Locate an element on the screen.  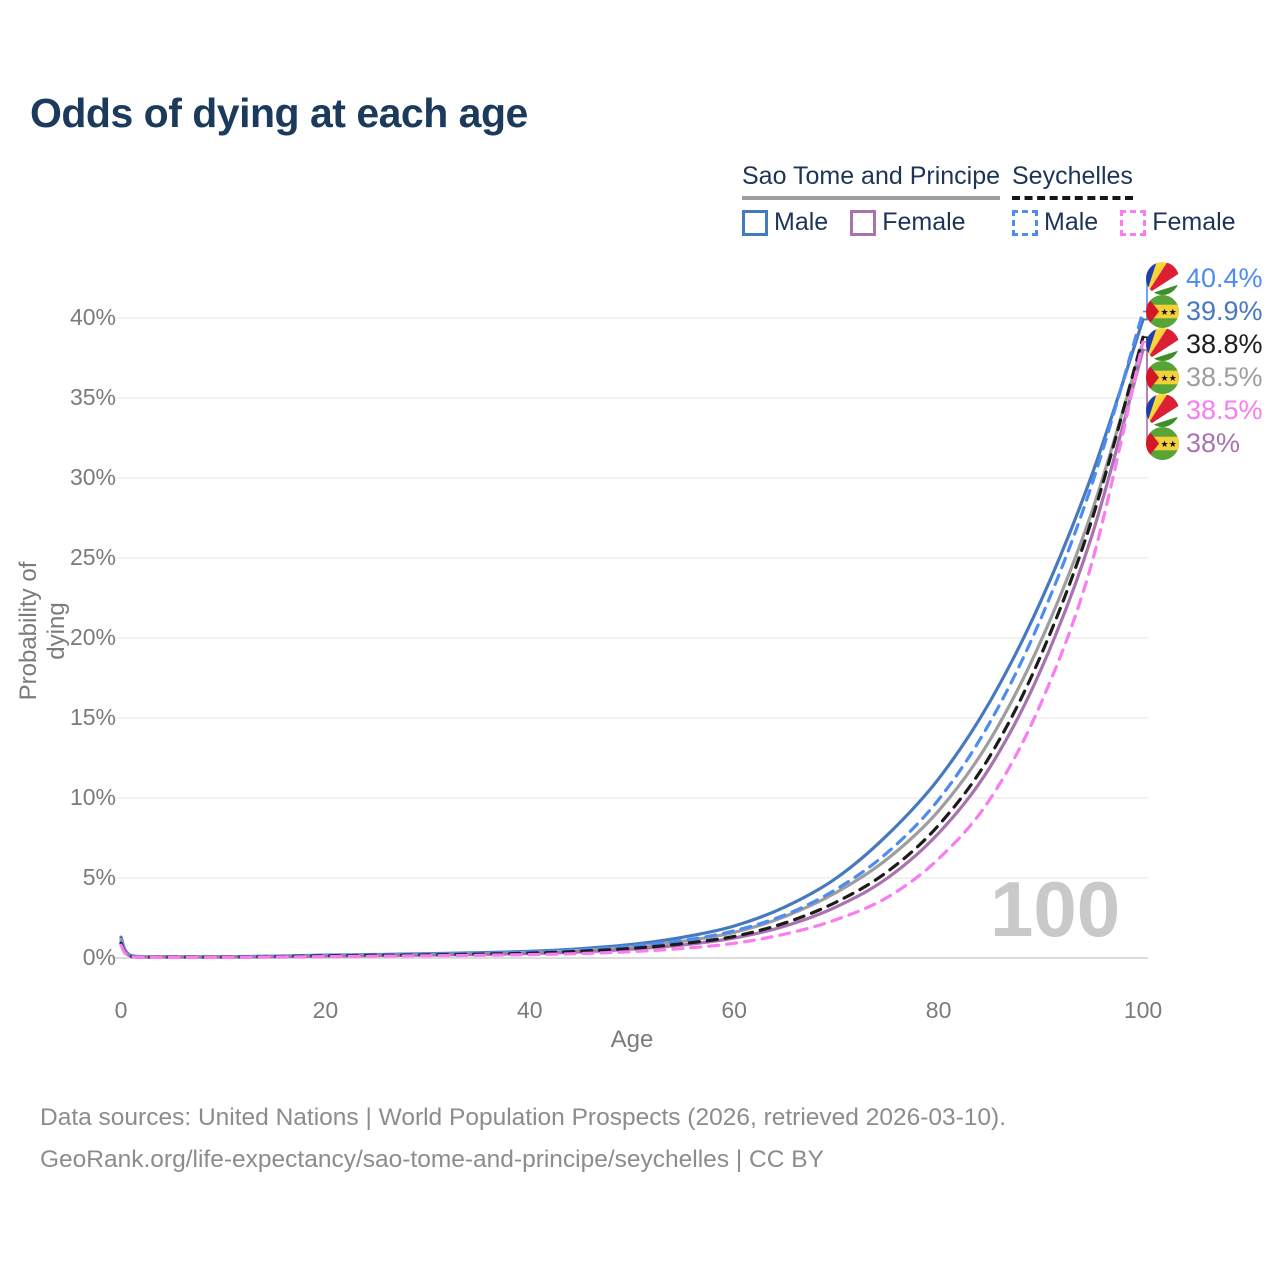
legend-item-seychelles-male: Male is located at coordinates (1055, 222).